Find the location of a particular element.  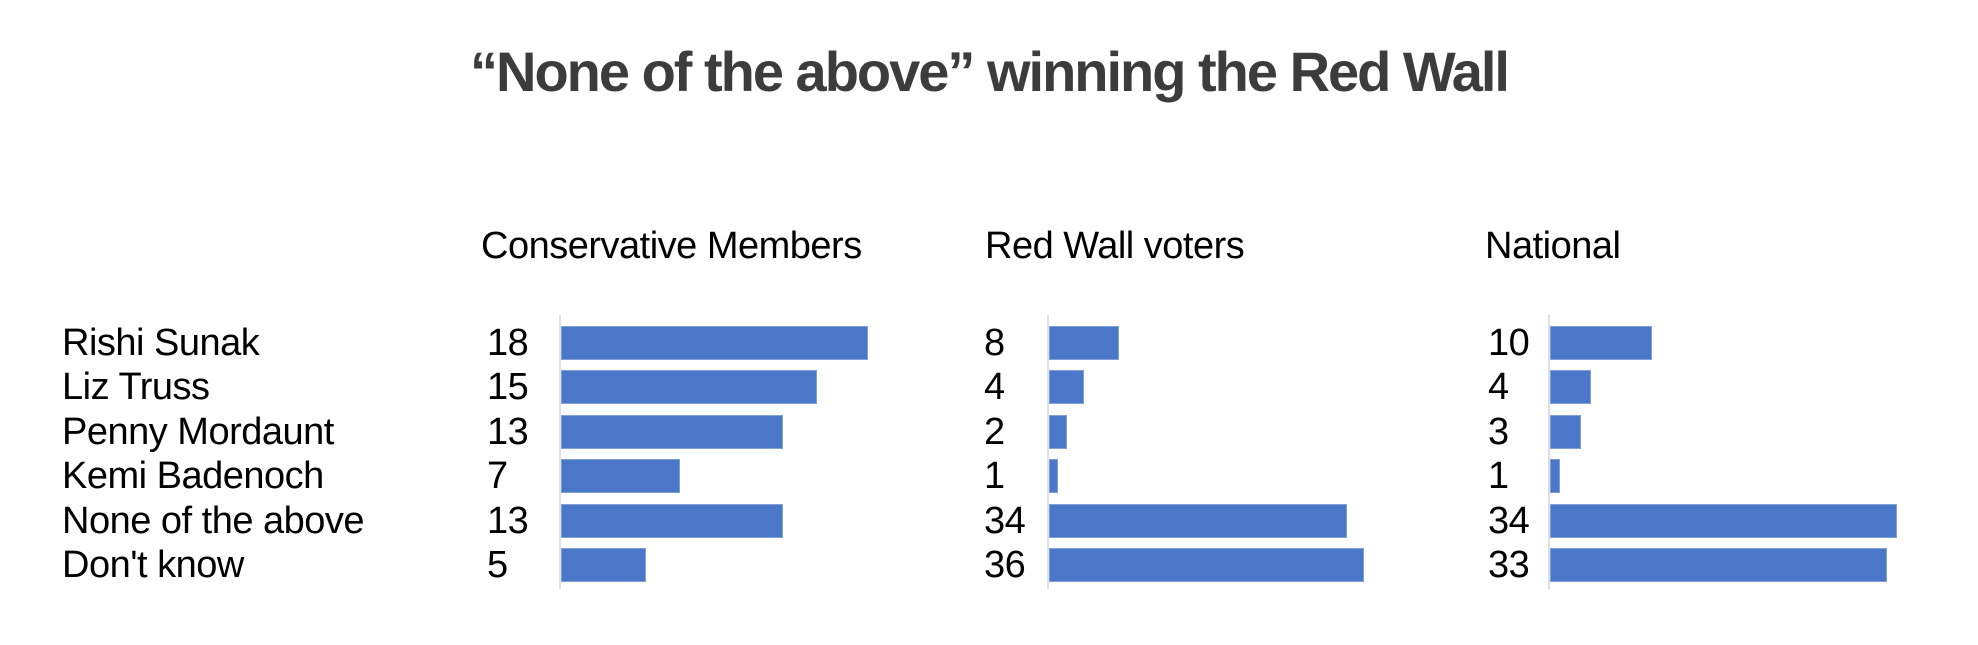

value-label: 33 is located at coordinates (1509, 565).